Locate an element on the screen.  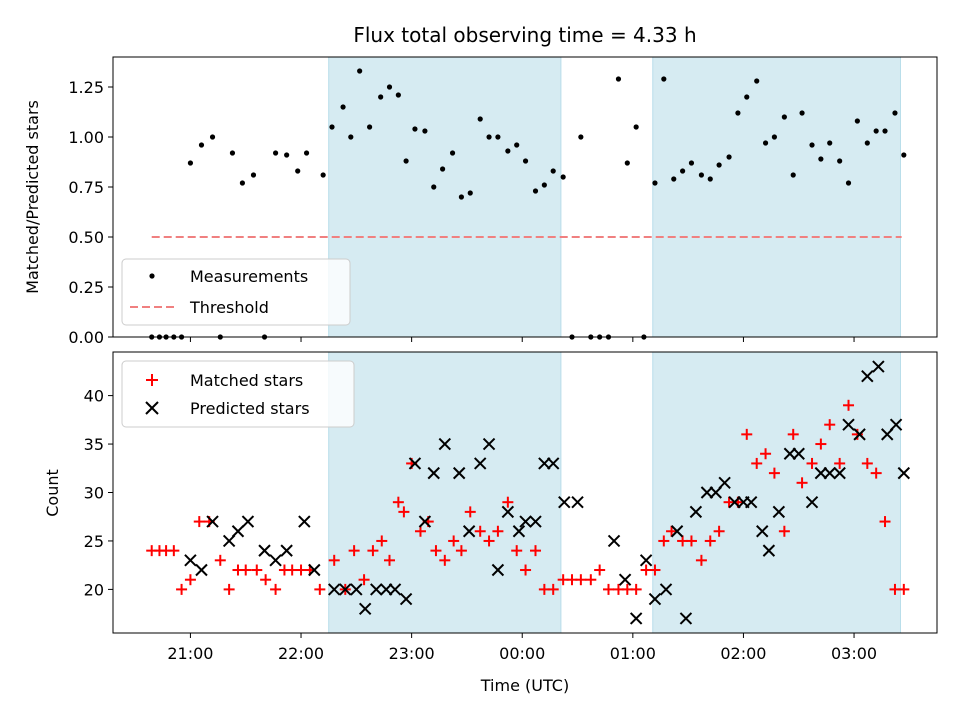
bottom-legend-box is located at coordinates (238, 394).